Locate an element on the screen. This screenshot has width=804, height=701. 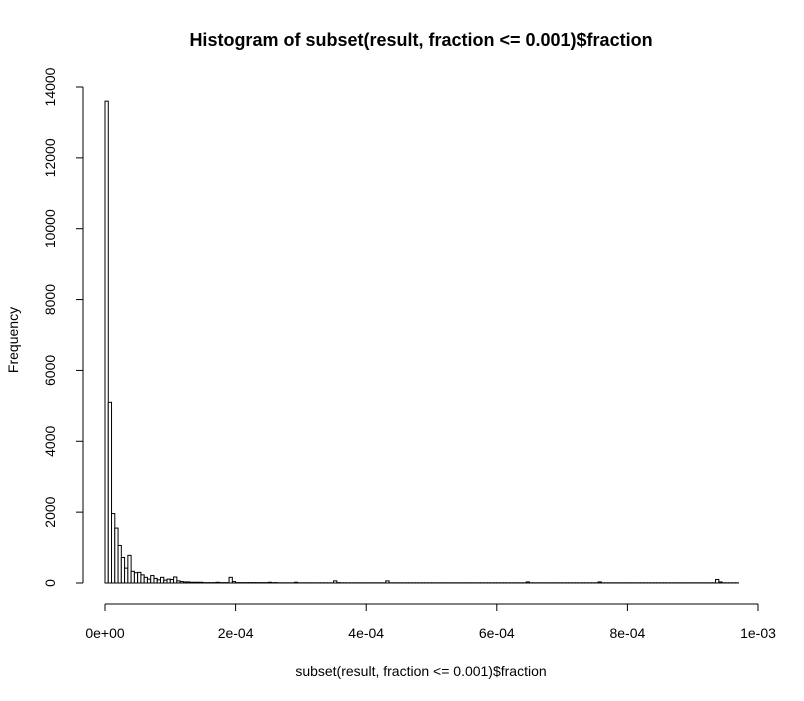
x-axis: 0e+00 2e-04 4e-04 6e-04 8e-04 1e-03 is located at coordinates (430, 622).